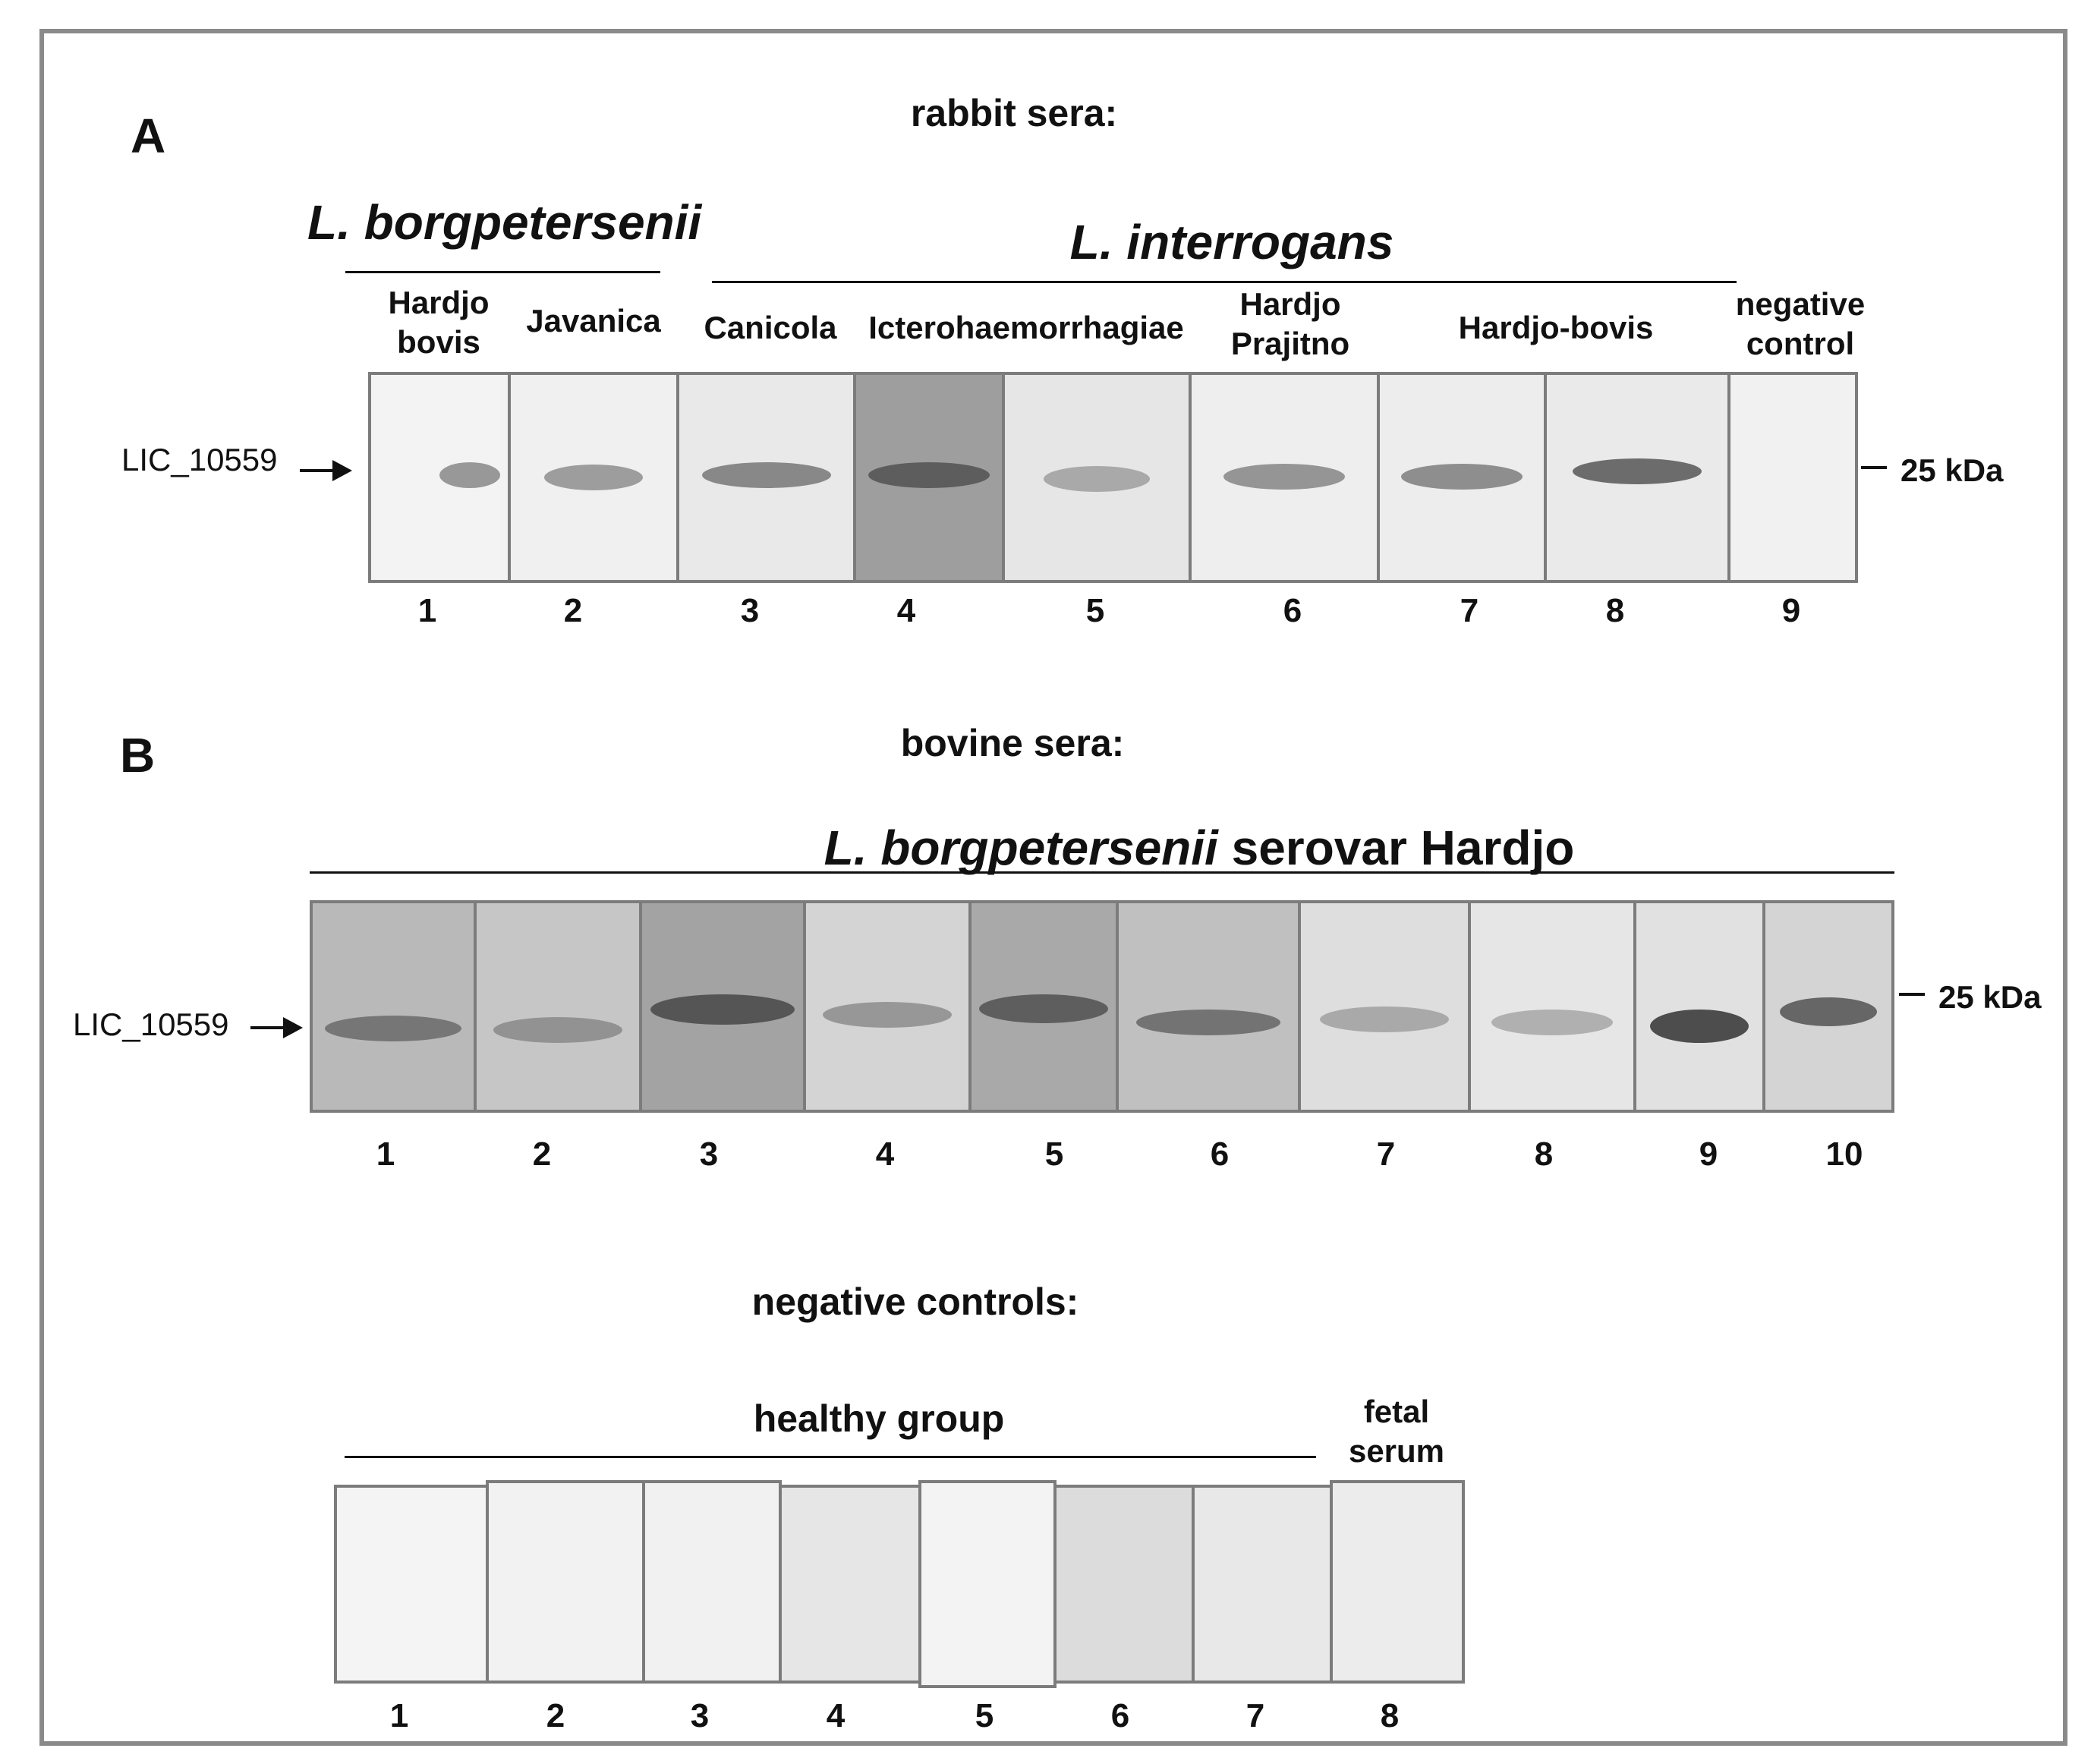 Image resolution: width=2091 pixels, height=1764 pixels. Describe the element at coordinates (503, 272) in the screenshot. I see `borgpetersenii-bracket-line` at that location.